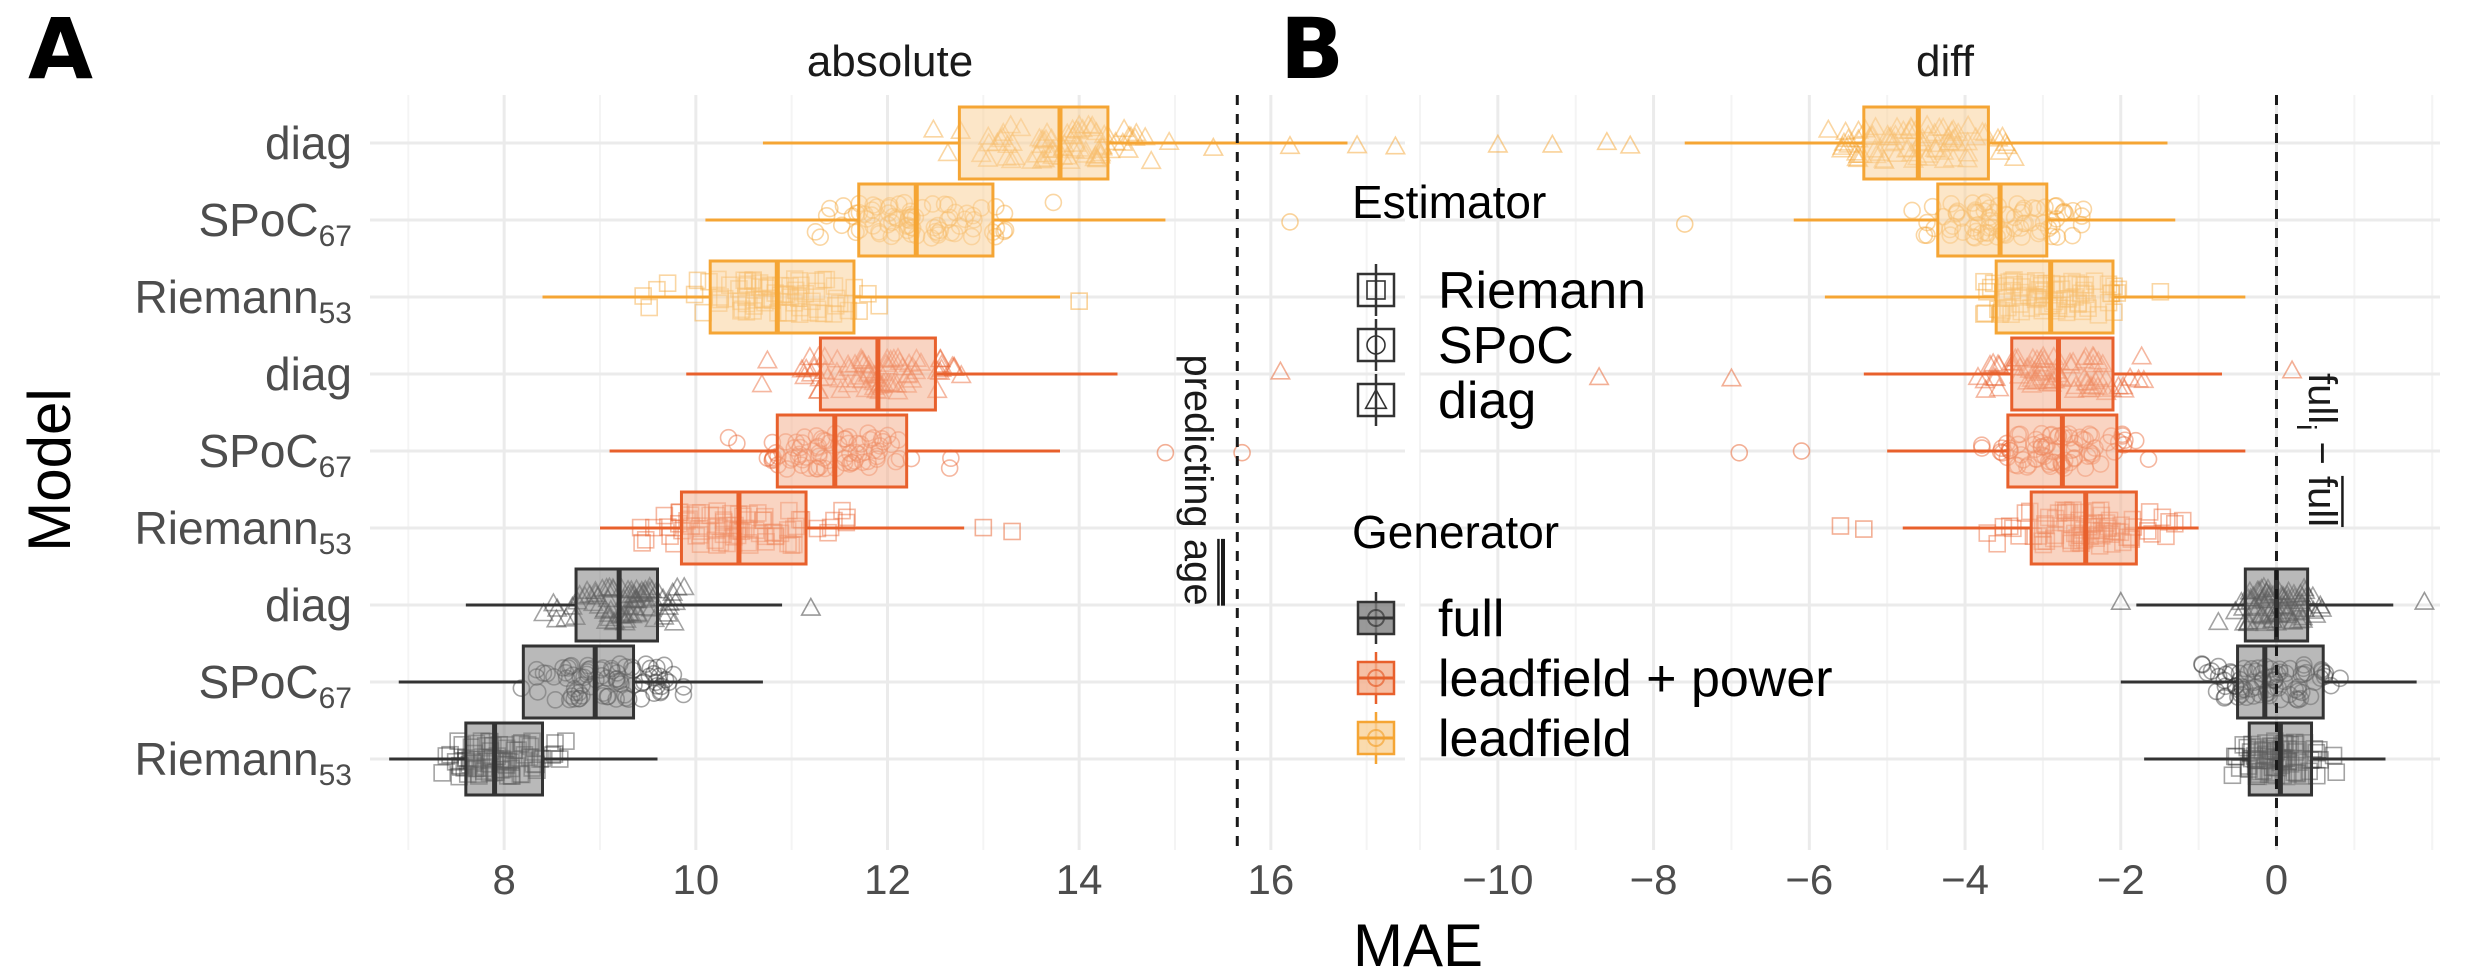 The image size is (2480, 978). I want to click on x-tick-label: 14, so click(1079, 879).